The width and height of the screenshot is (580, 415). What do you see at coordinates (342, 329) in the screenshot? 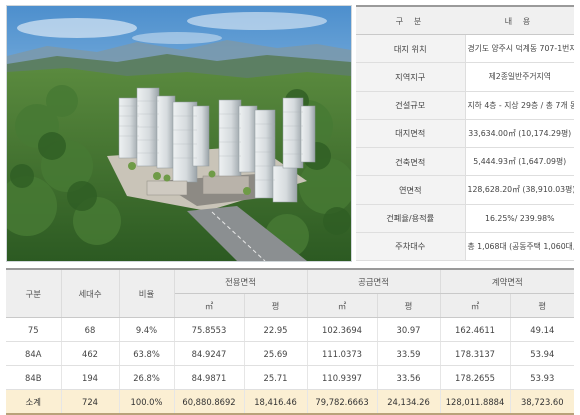
I see `cell-supply-sqm: 102.3694` at bounding box center [342, 329].